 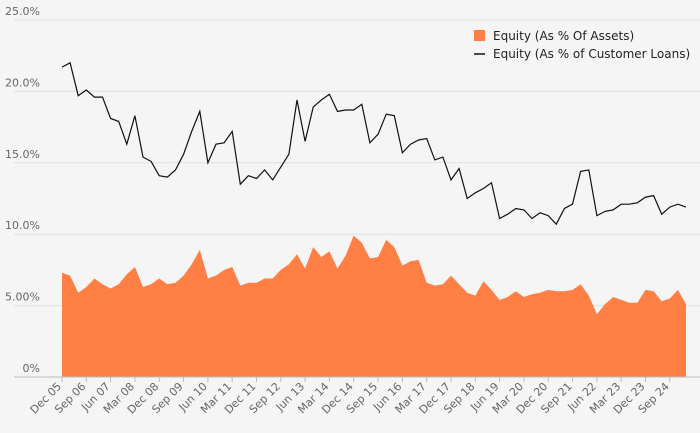 What do you see at coordinates (563, 36) in the screenshot?
I see `legend-label-area: Equity (As % Of Assets)` at bounding box center [563, 36].